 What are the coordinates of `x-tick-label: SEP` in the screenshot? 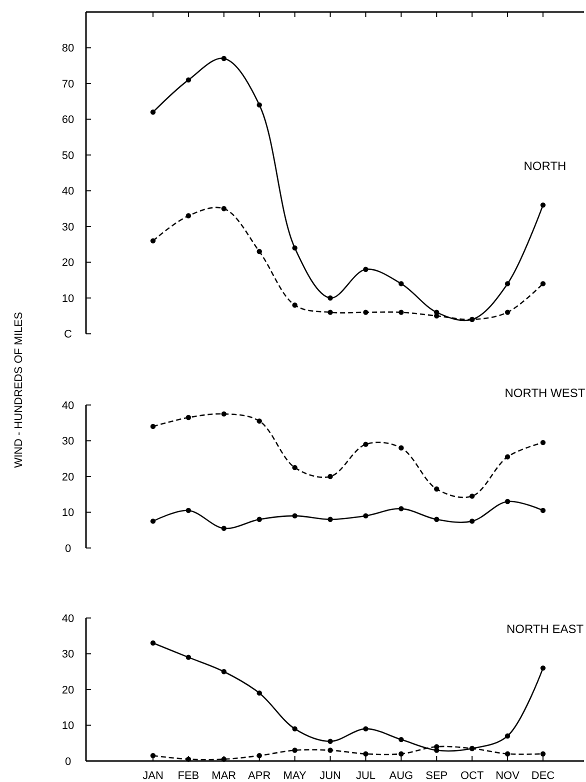 It's located at (437, 776).